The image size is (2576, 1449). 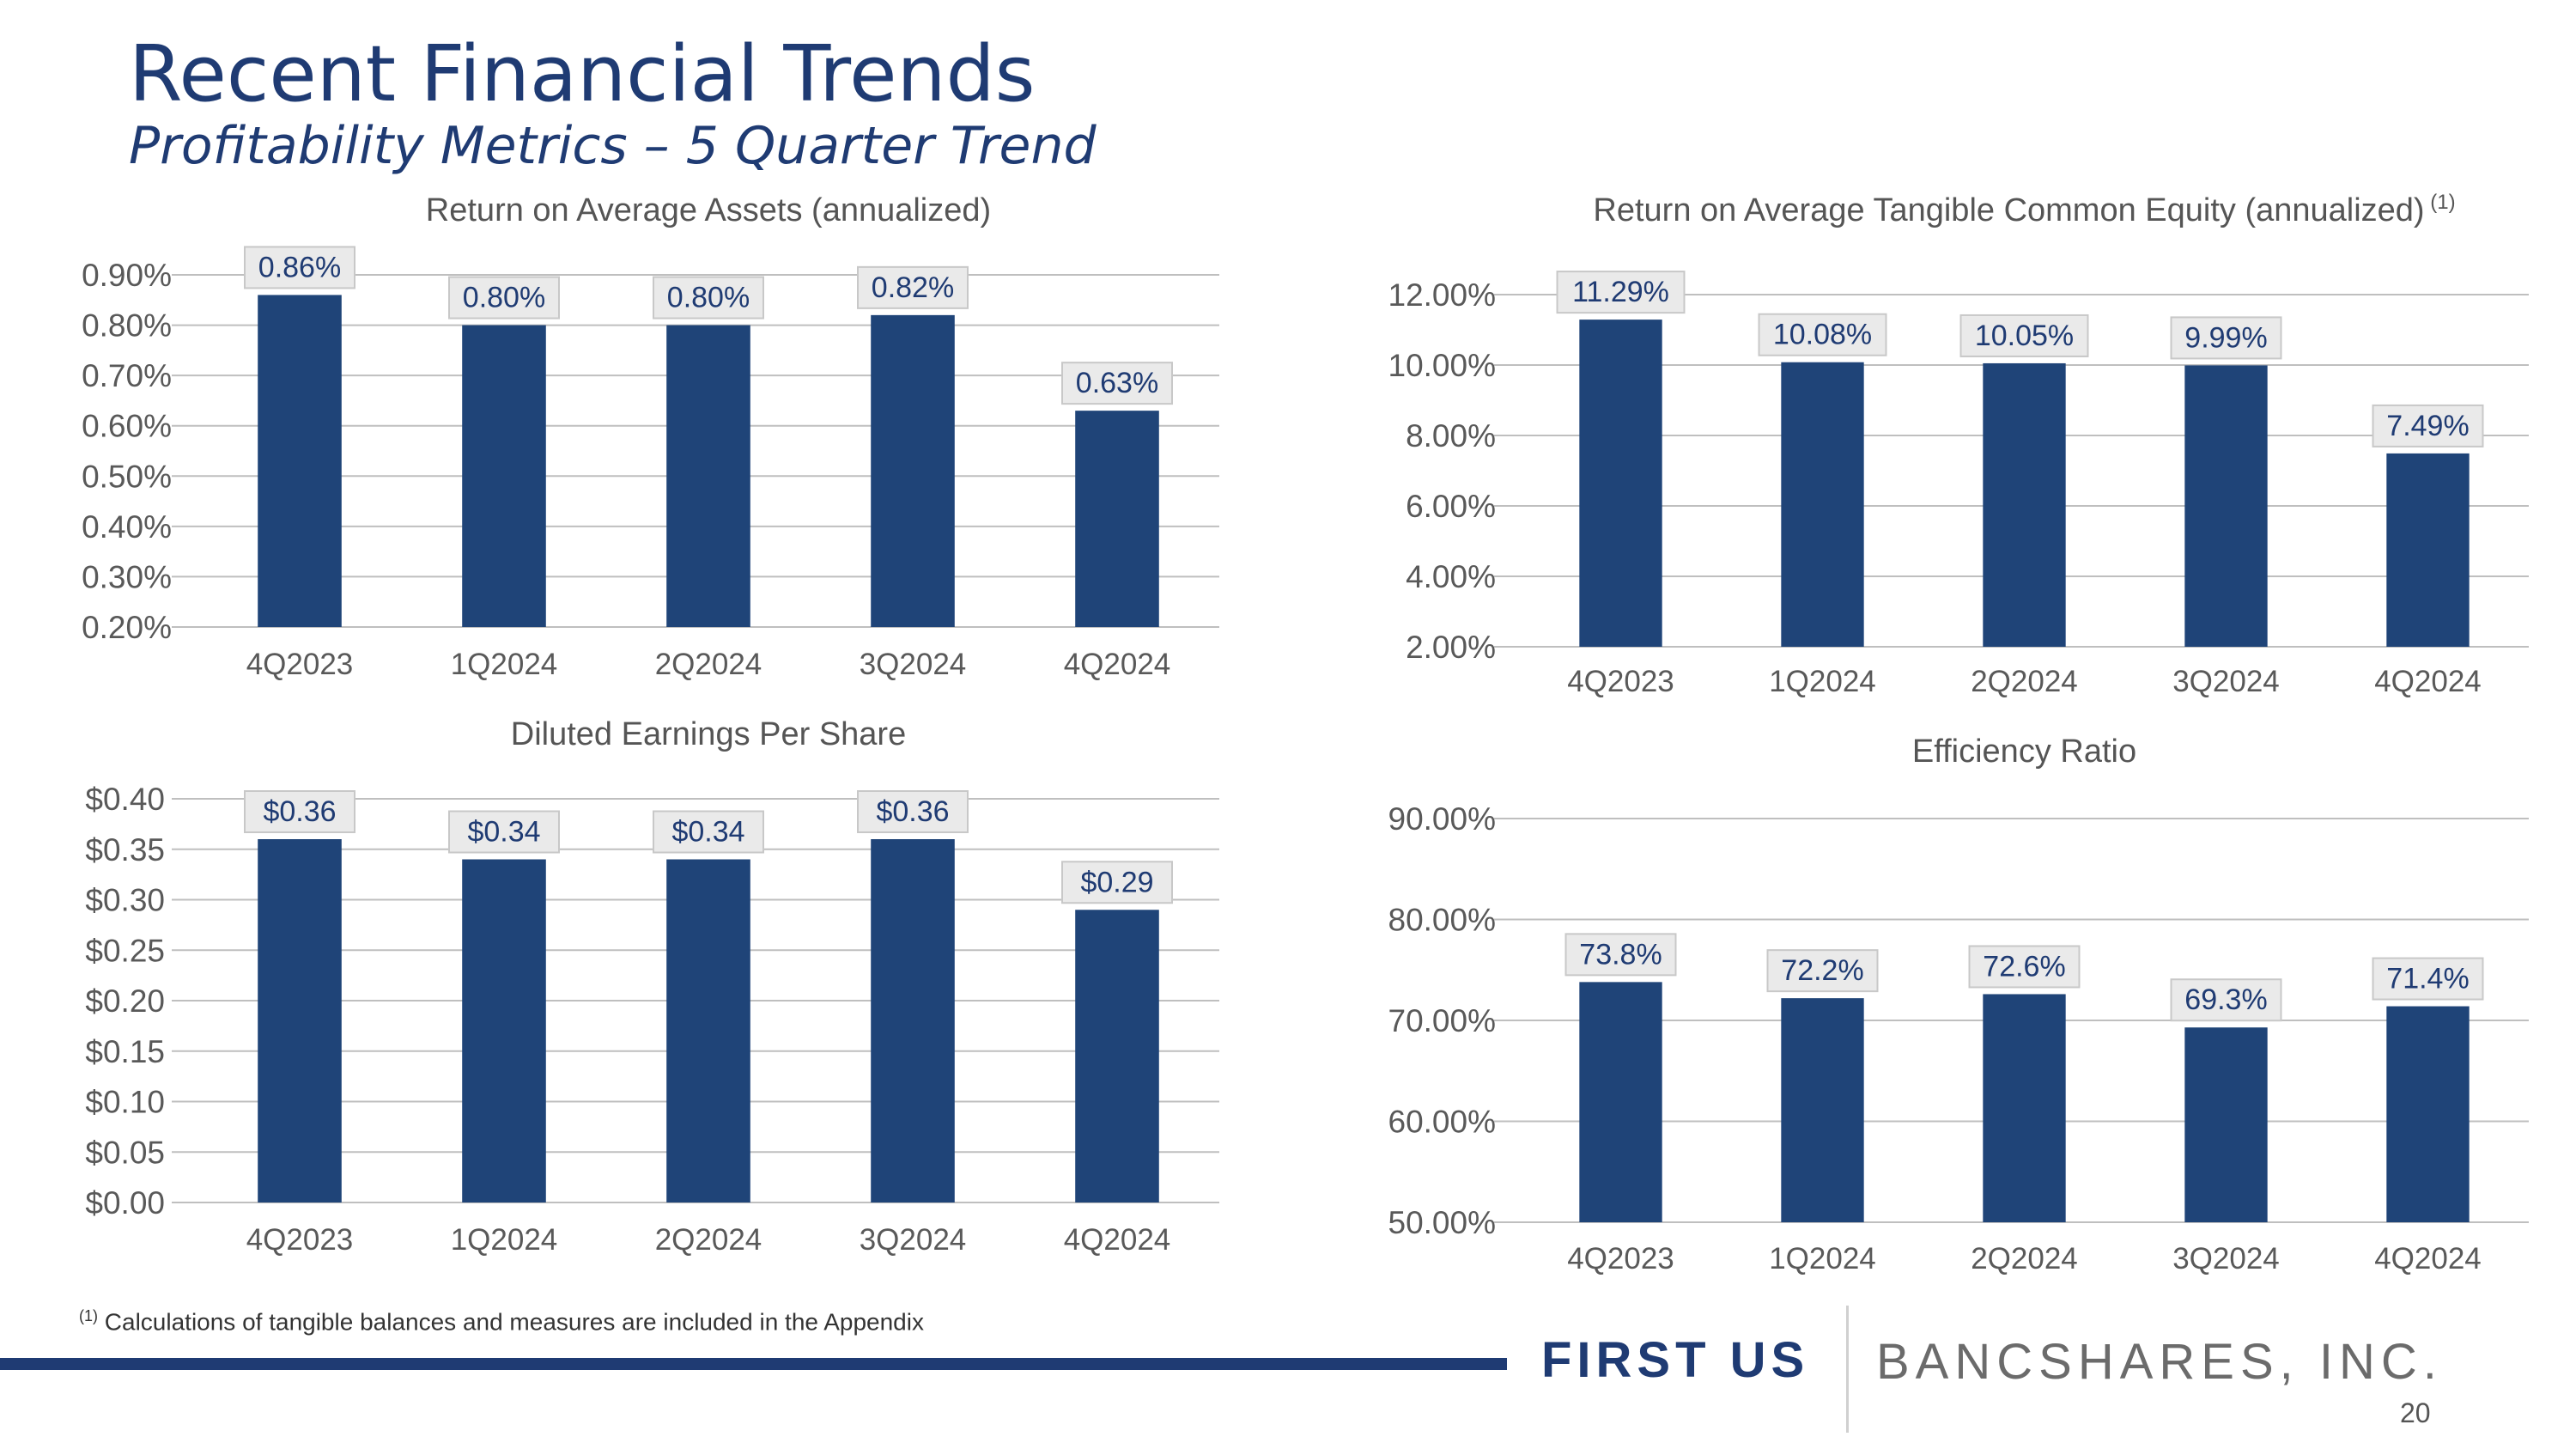 I want to click on data-label: 72.2%, so click(x=1822, y=970).